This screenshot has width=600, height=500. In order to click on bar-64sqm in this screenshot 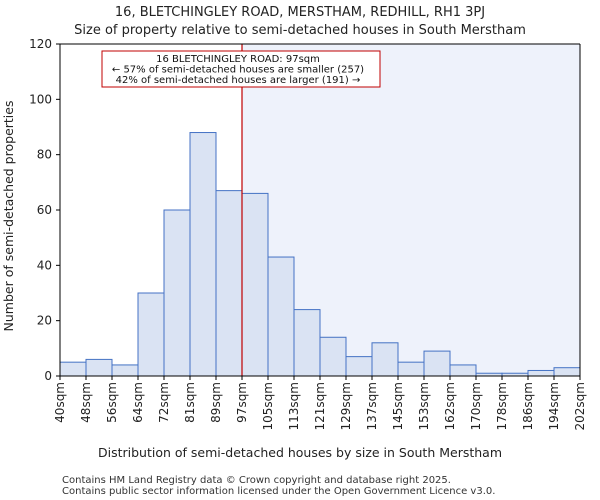, I will do `click(151, 334)`.